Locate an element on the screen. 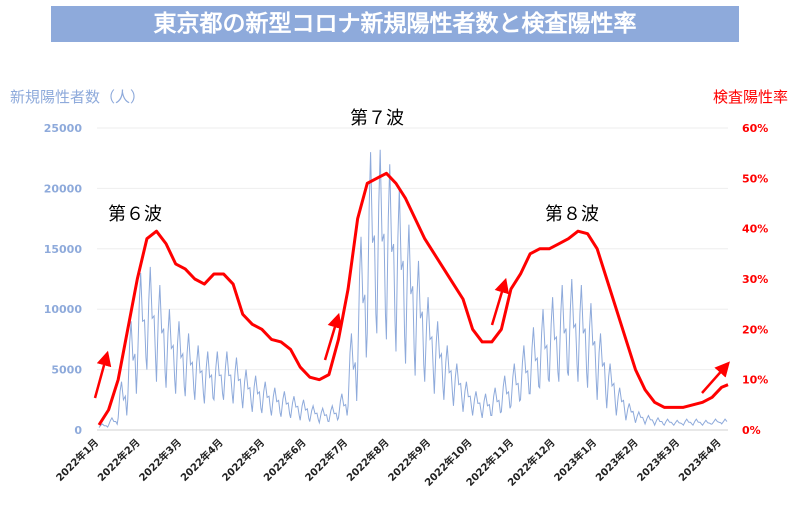 The height and width of the screenshot is (508, 800). left-tick-label: 20000 is located at coordinates (63, 188).